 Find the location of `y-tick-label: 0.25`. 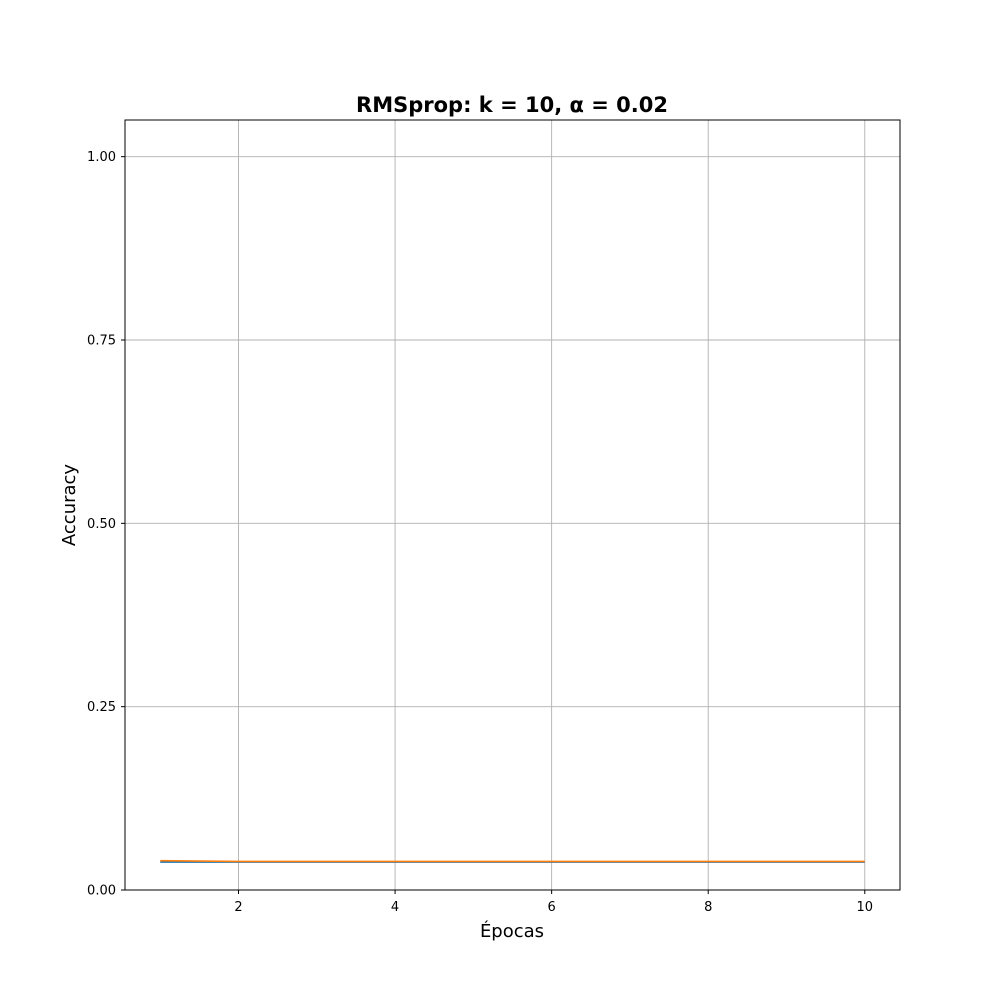

y-tick-label: 0.25 is located at coordinates (101, 707).